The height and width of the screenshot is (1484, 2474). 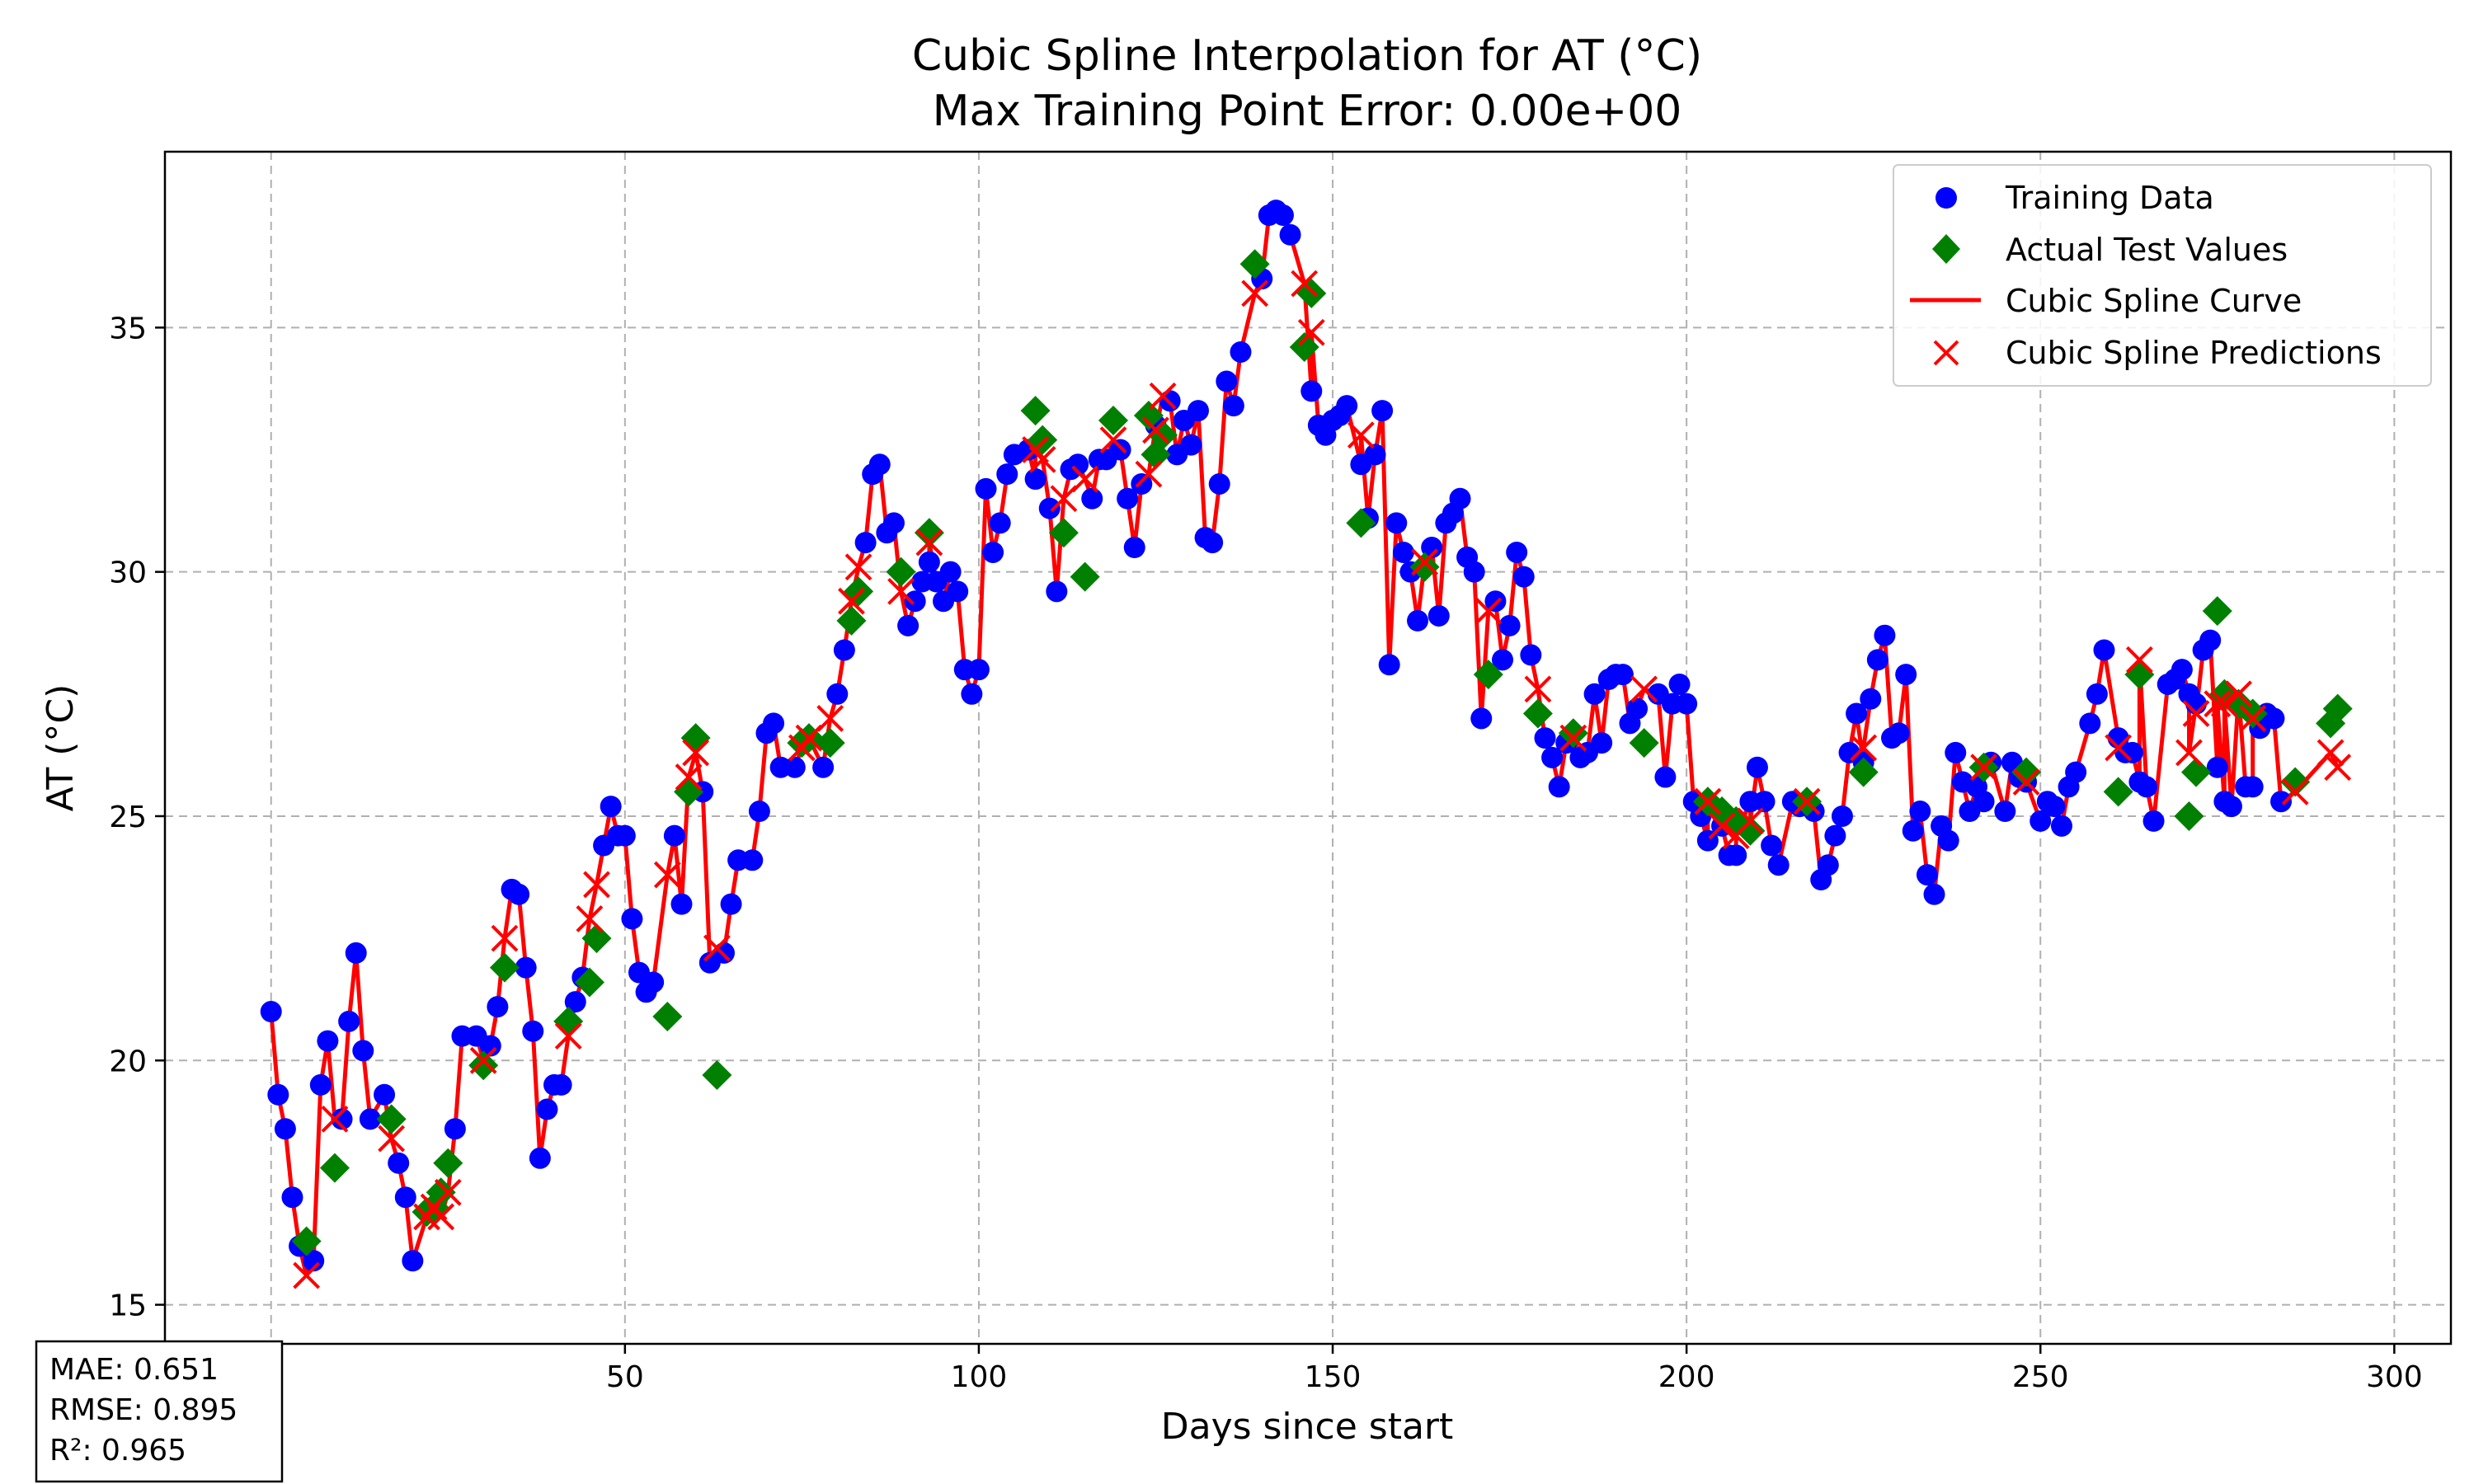 I want to click on chart-title: Cubic Spline Interpolation for AT (°C), so click(x=1307, y=56).